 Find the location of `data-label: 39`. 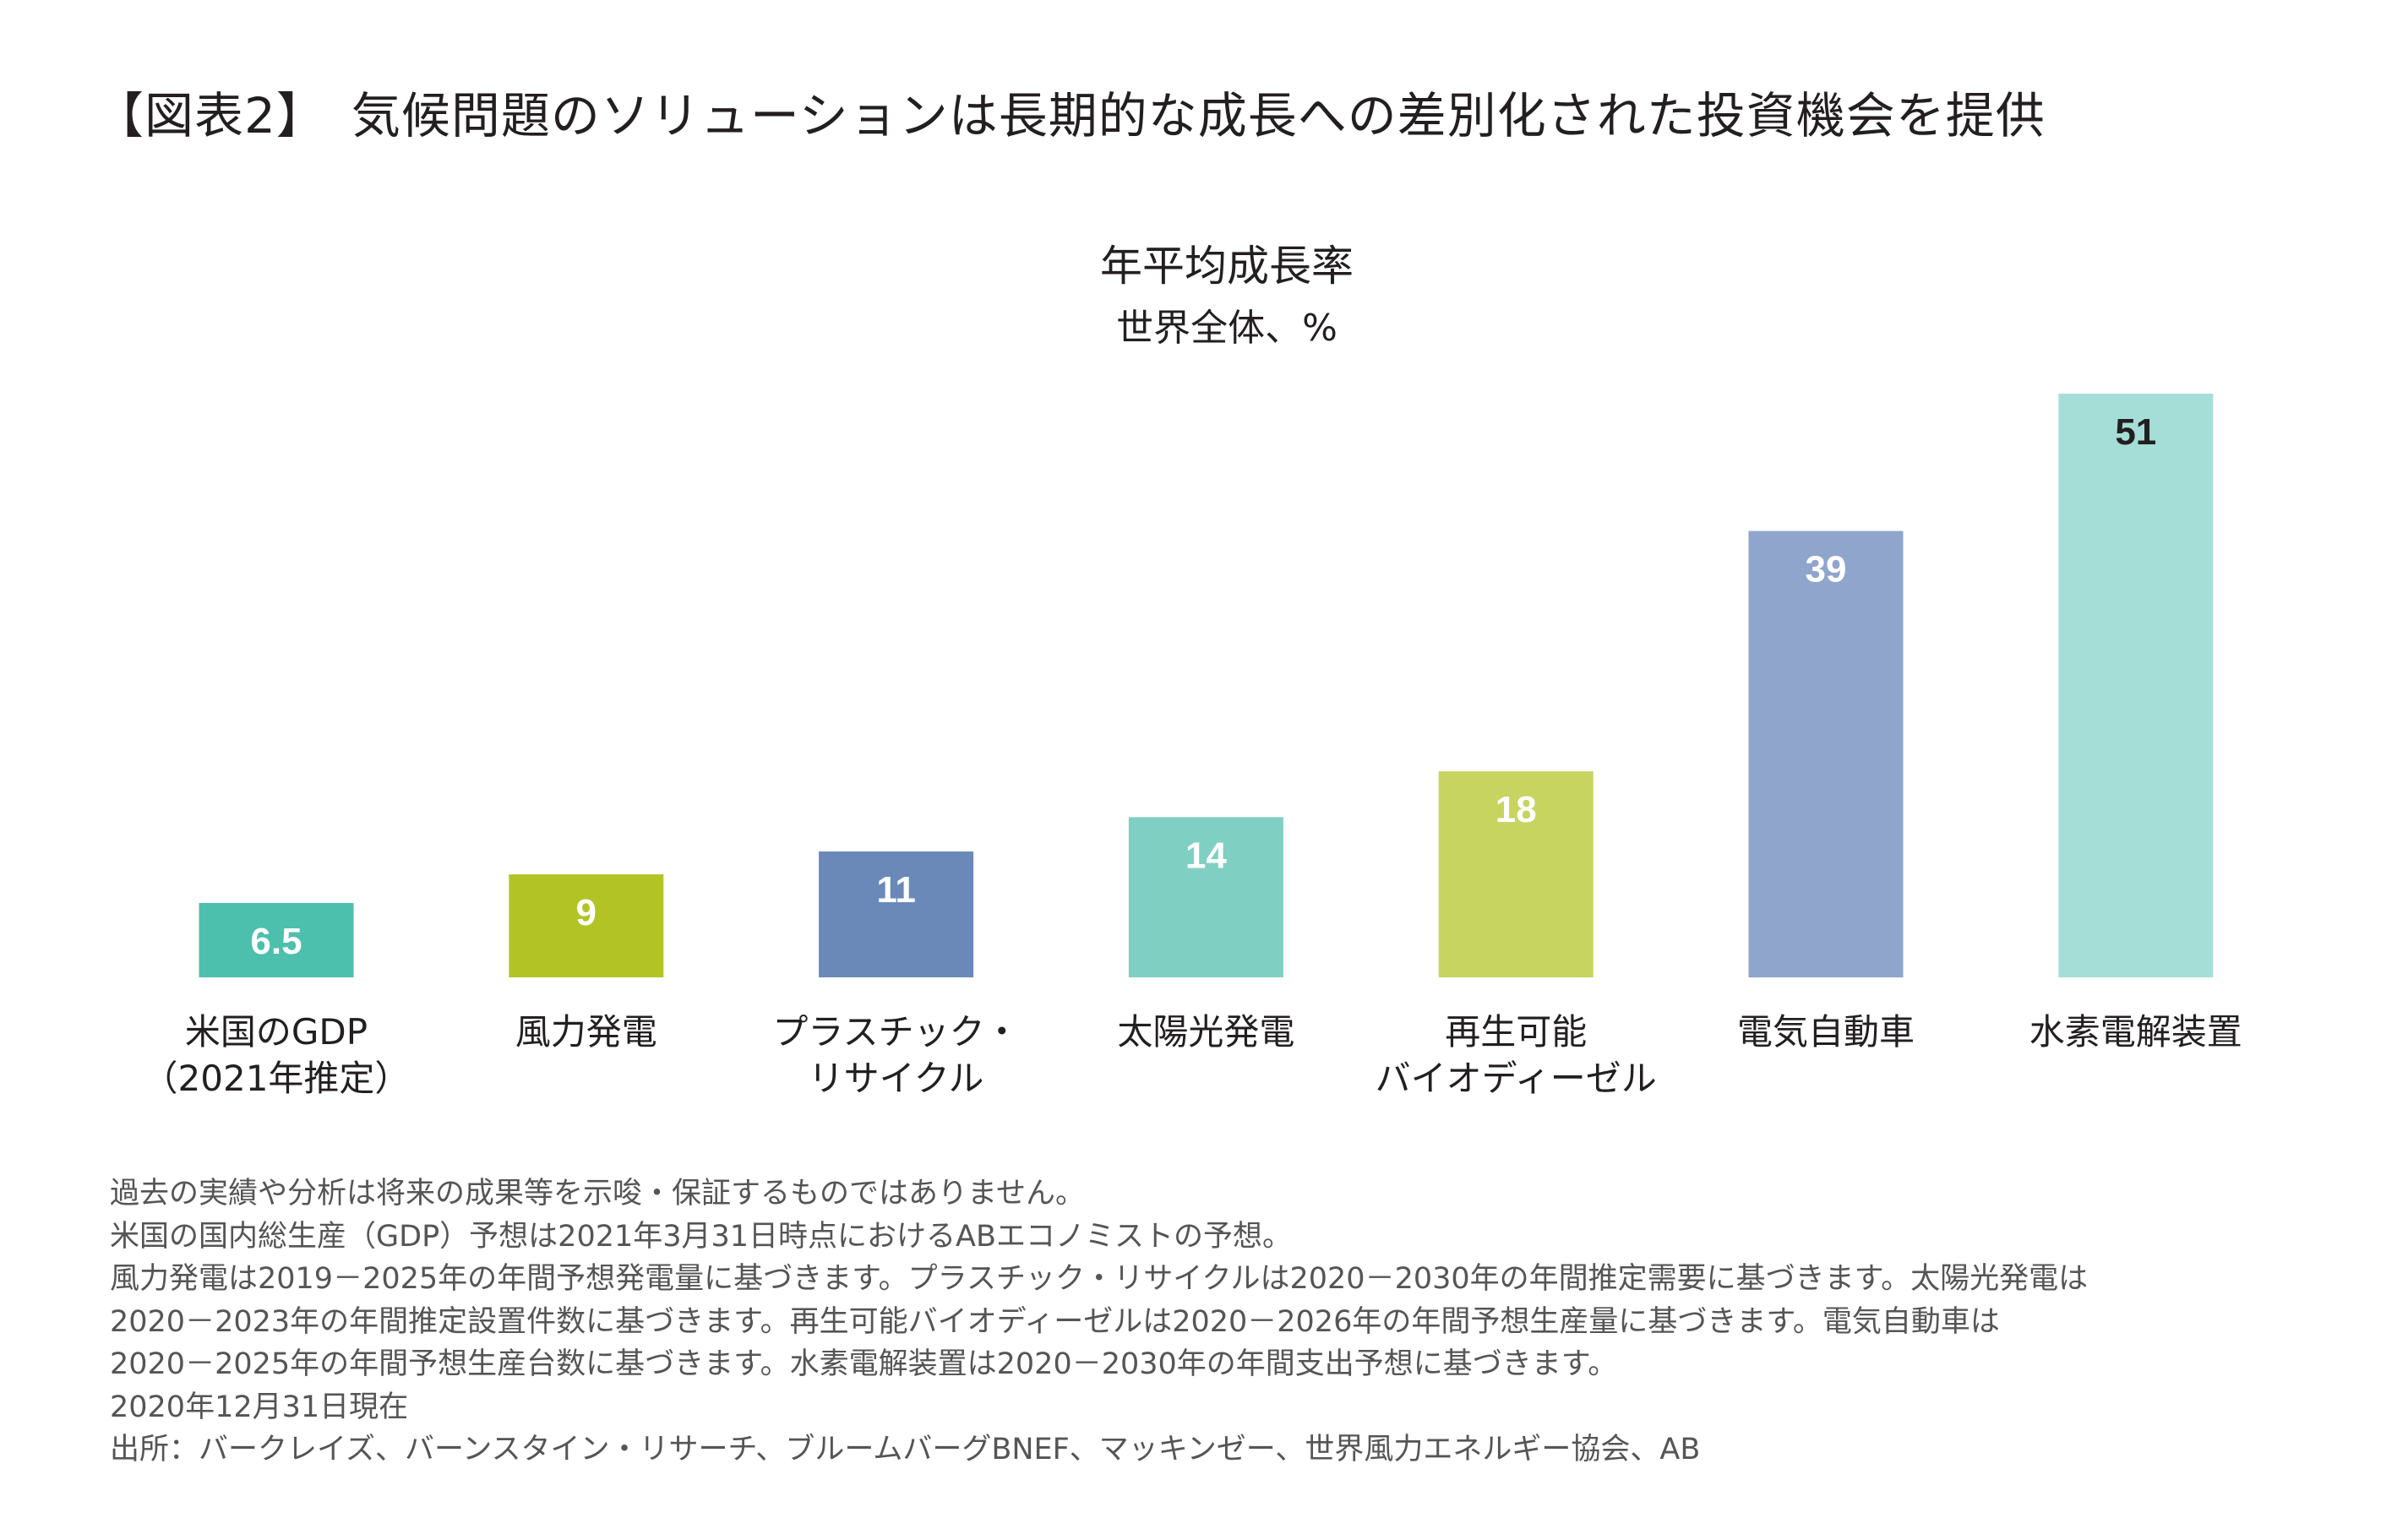

data-label: 39 is located at coordinates (1826, 569).